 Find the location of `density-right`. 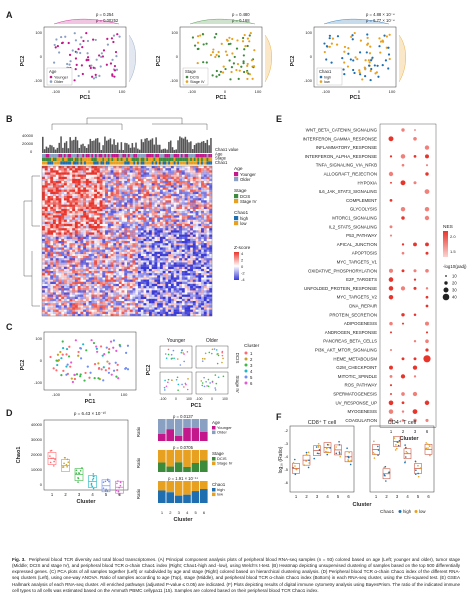

density-right is located at coordinates (402, 58).